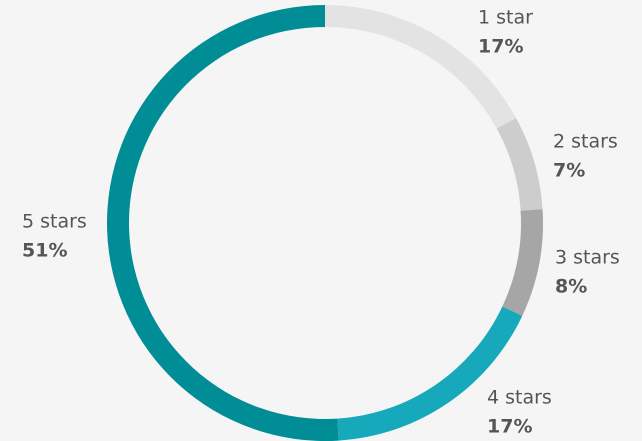 Image resolution: width=642 pixels, height=441 pixels. What do you see at coordinates (587, 258) in the screenshot?
I see `segment-label: 3 stars` at bounding box center [587, 258].